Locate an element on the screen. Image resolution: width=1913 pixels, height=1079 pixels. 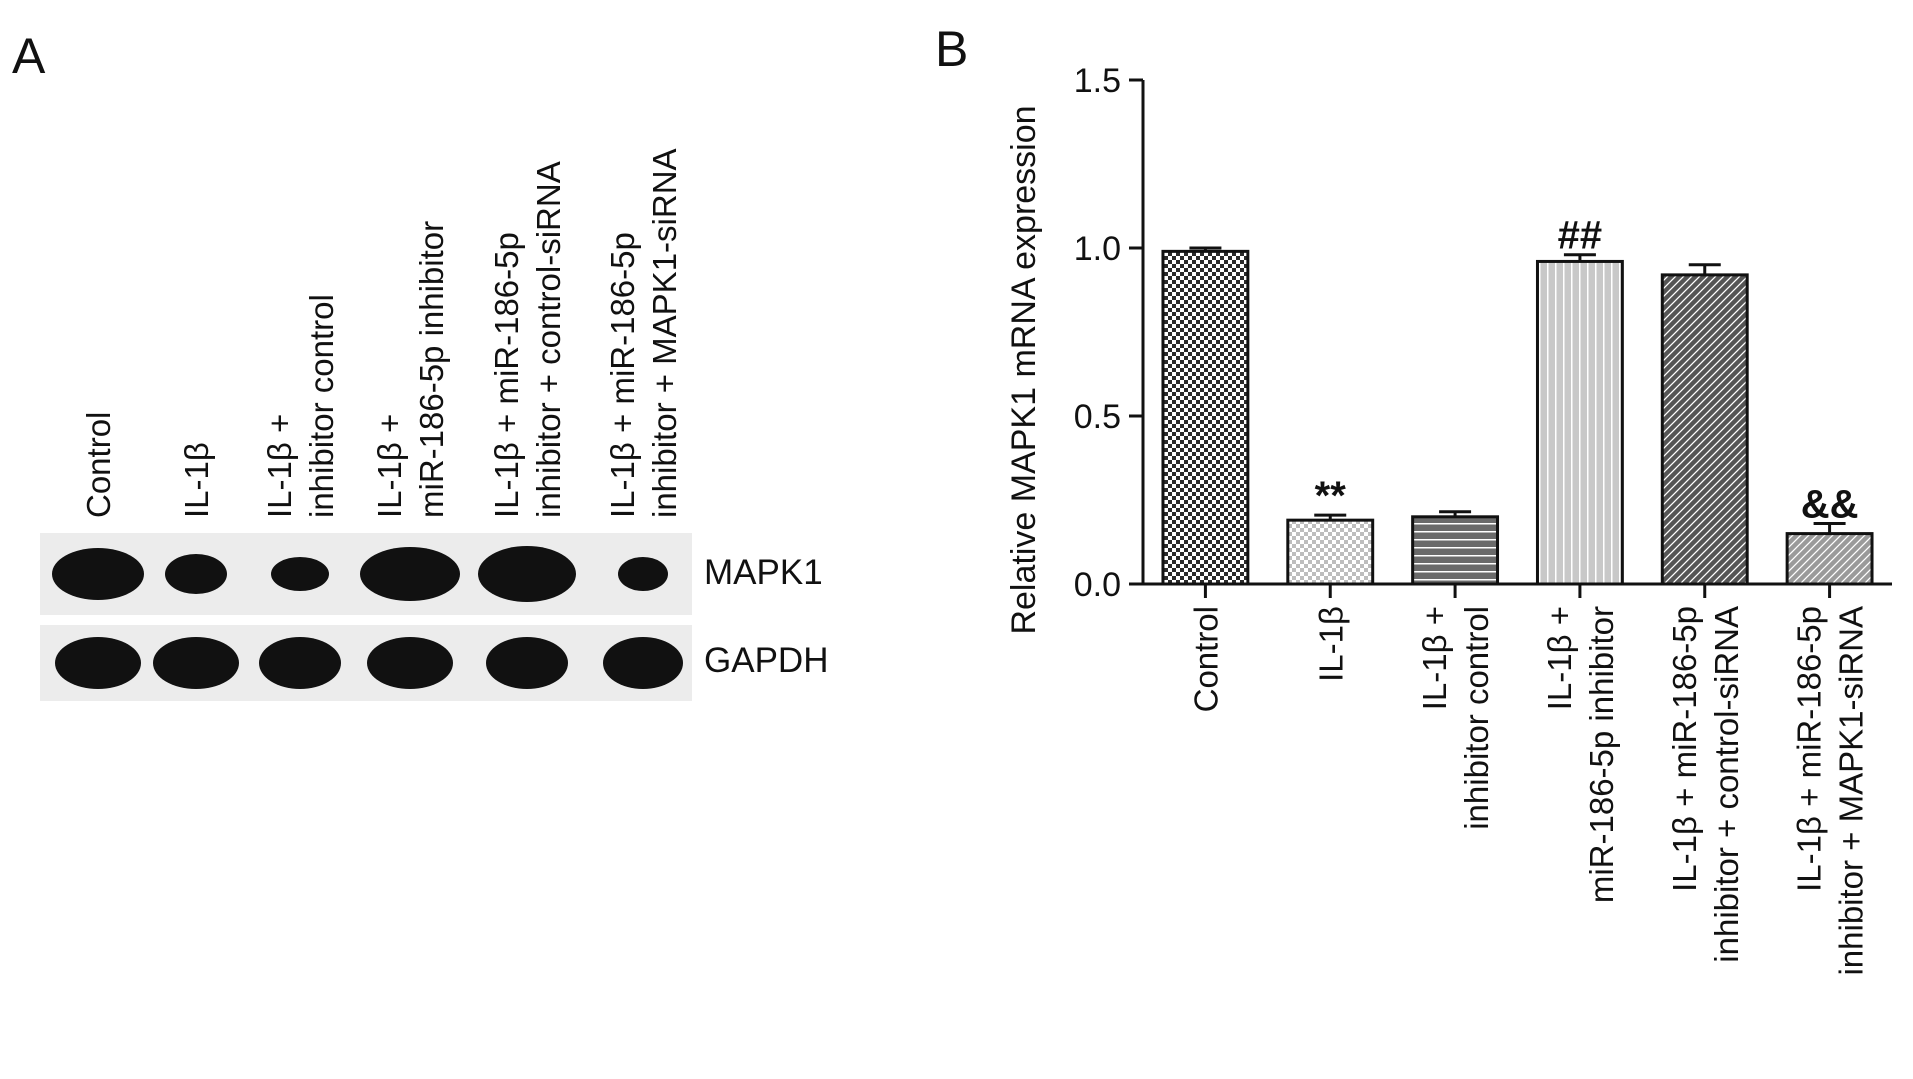
y-tick-label: 0.0 is located at coordinates (1097, 585).